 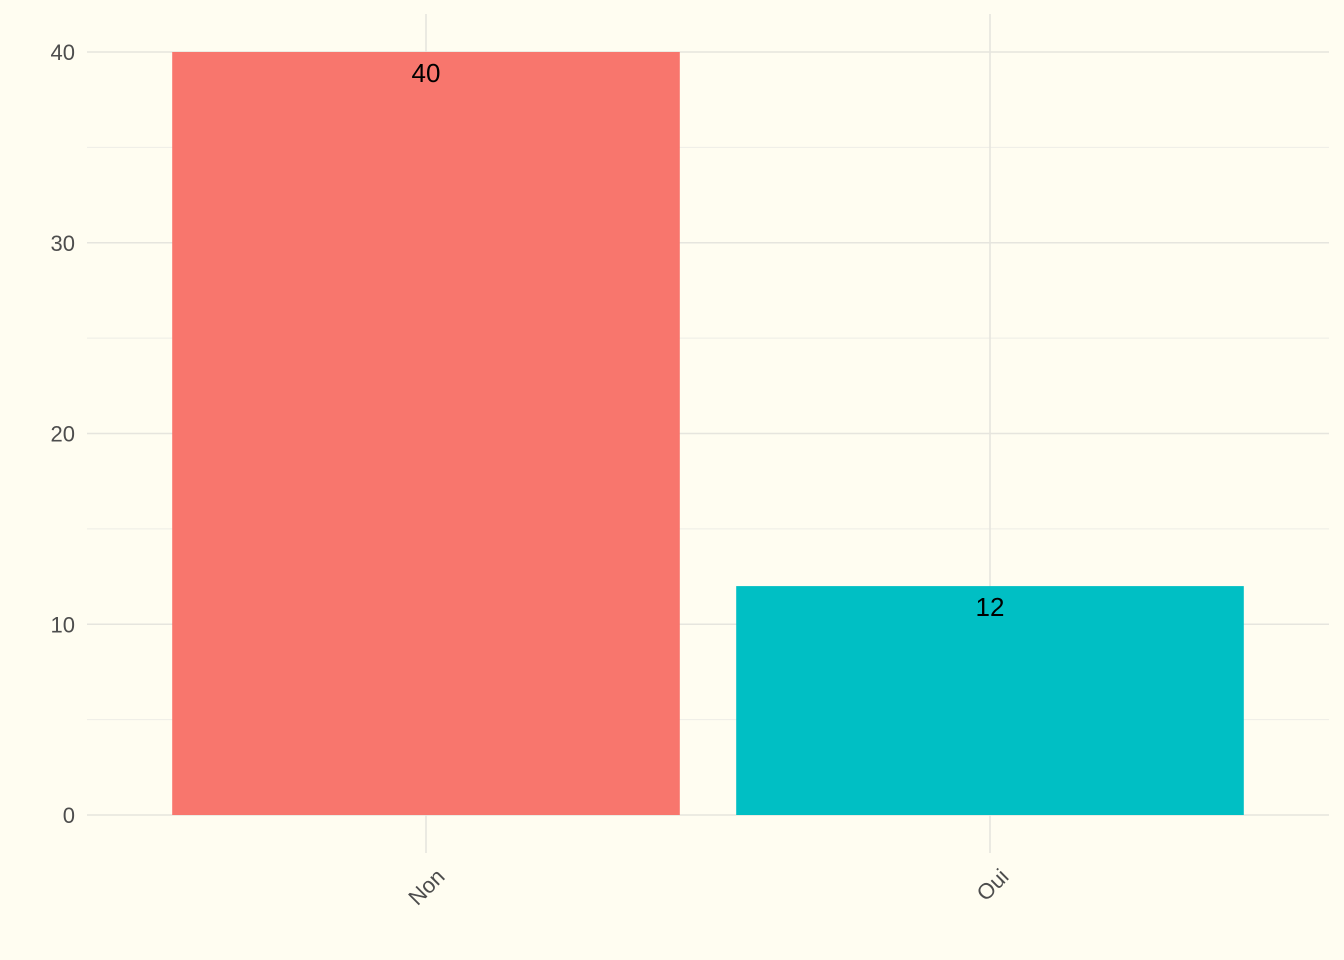 I want to click on data-label: 40, so click(x=426, y=73).